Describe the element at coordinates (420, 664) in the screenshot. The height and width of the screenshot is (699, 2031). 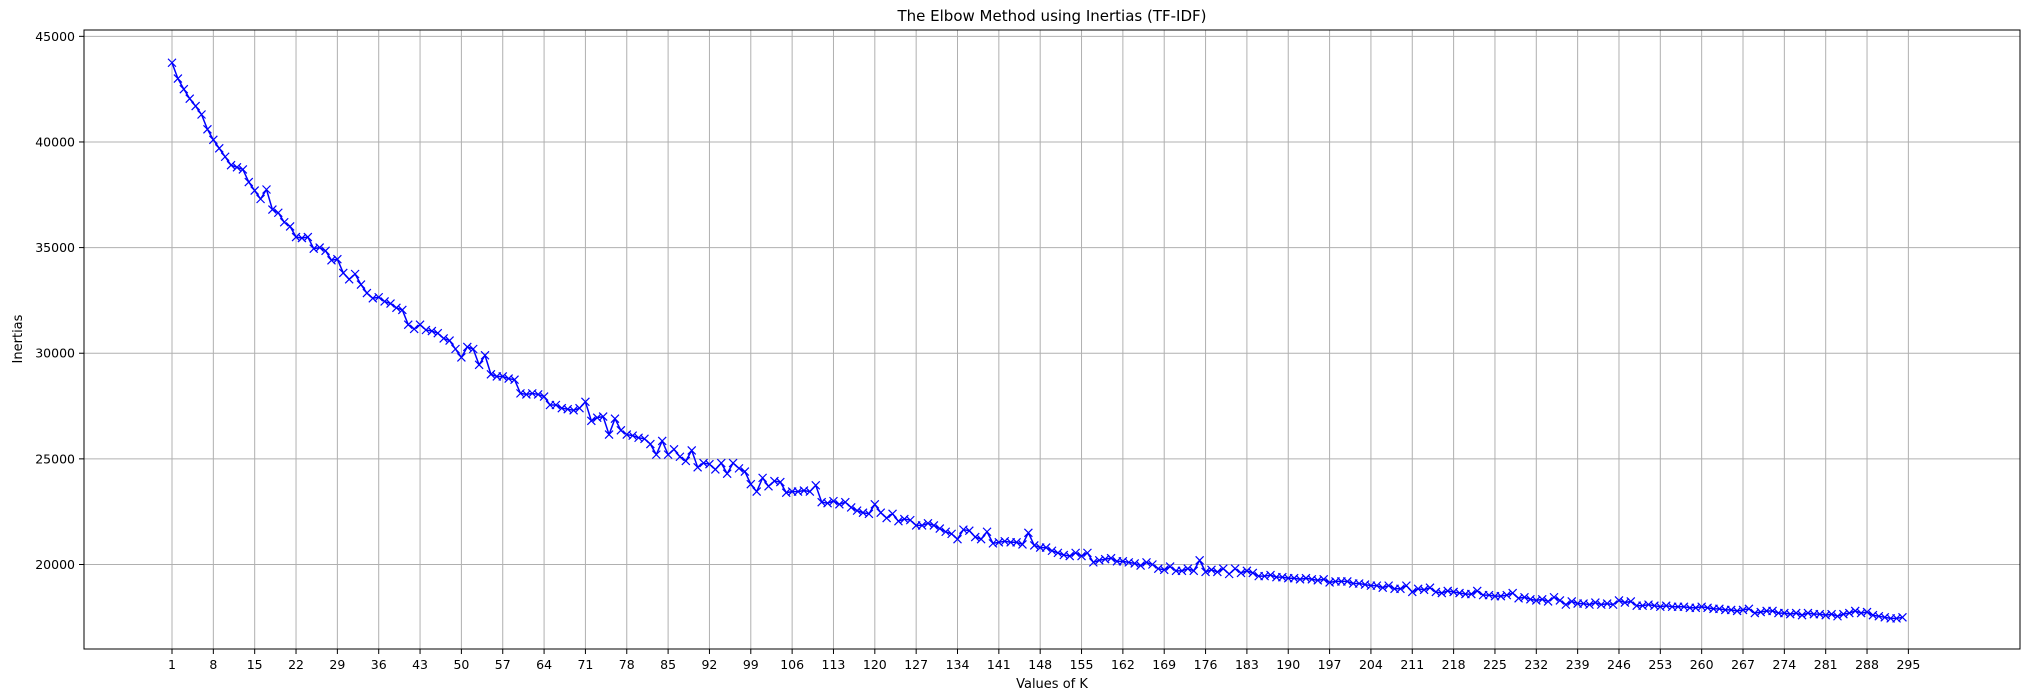
I see `x-tick-label: 43` at that location.